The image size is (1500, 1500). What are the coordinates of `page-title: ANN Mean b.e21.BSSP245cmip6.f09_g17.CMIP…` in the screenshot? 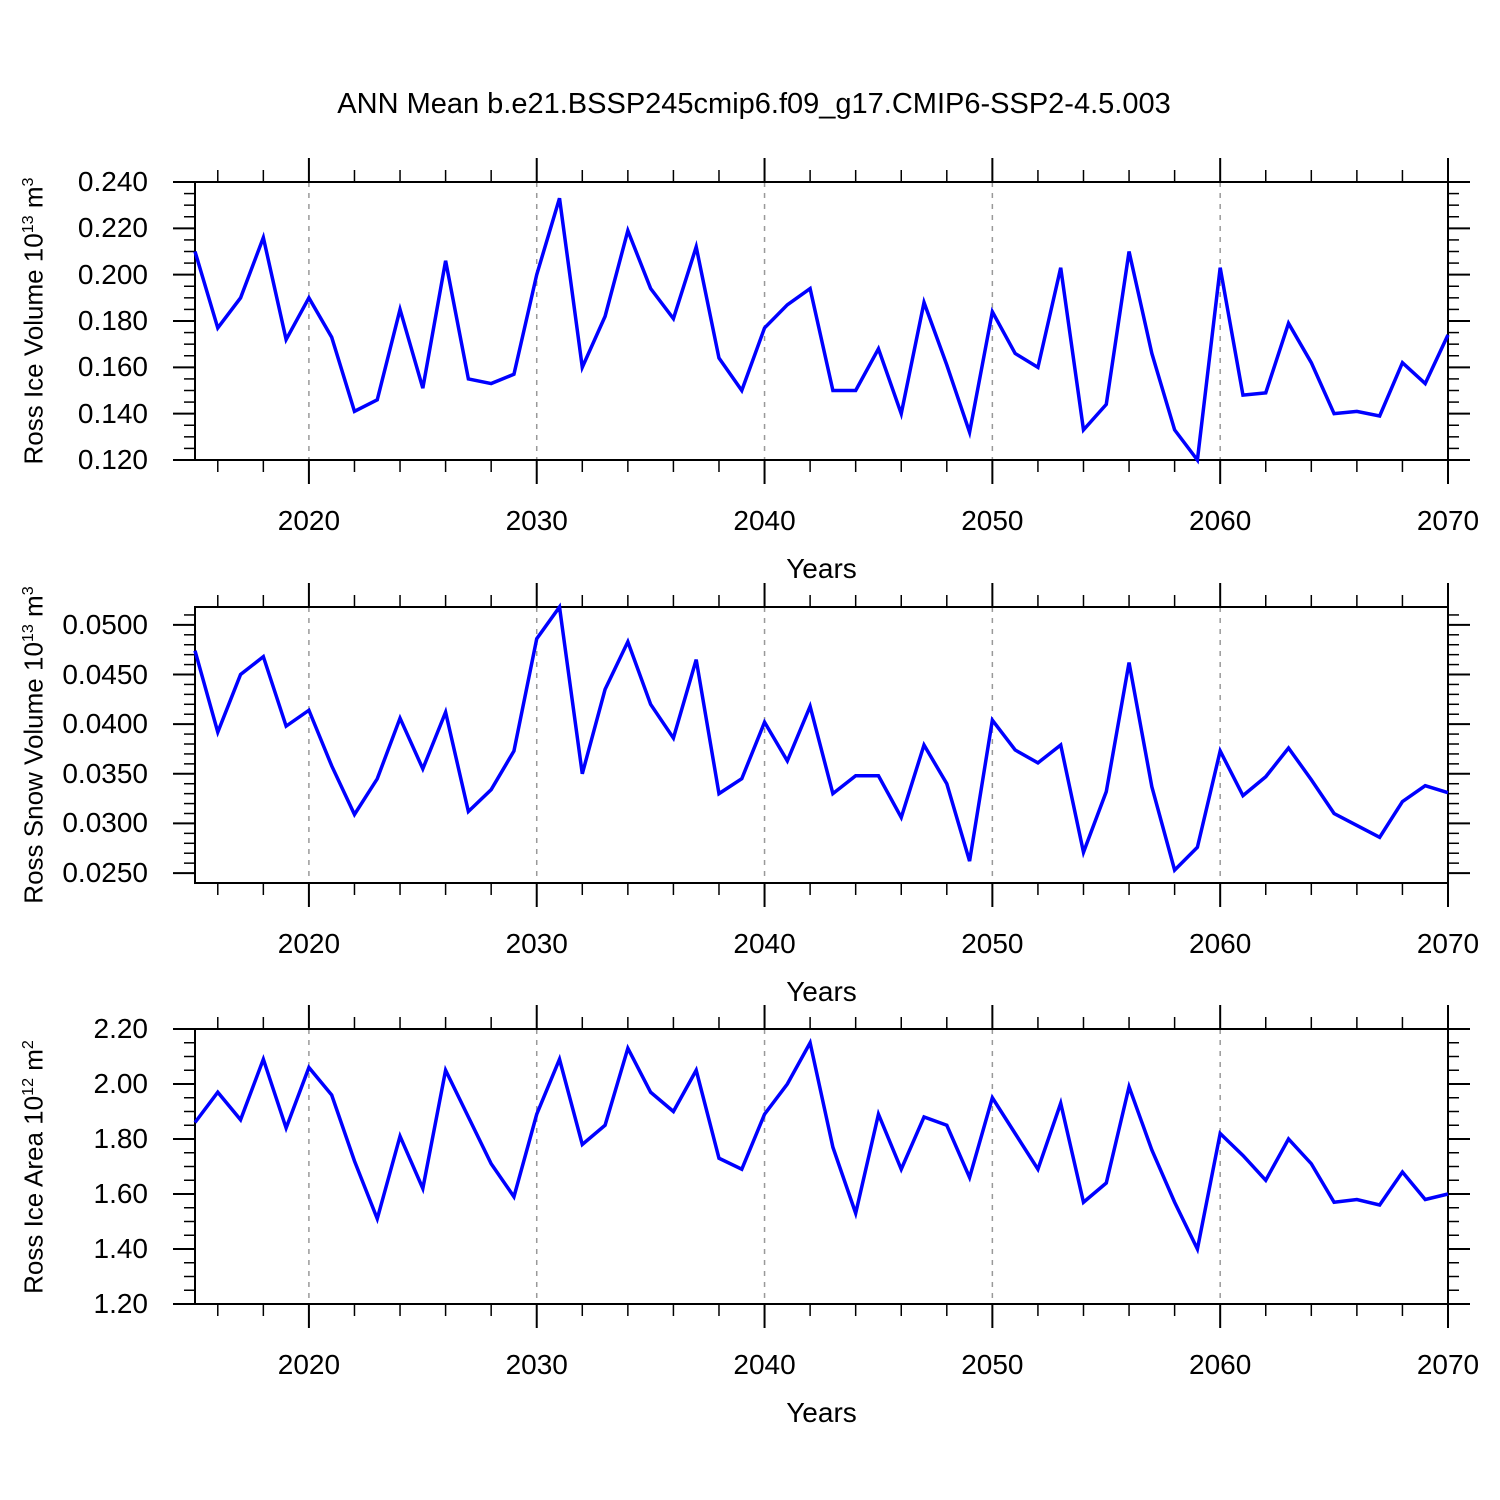 It's located at (754, 104).